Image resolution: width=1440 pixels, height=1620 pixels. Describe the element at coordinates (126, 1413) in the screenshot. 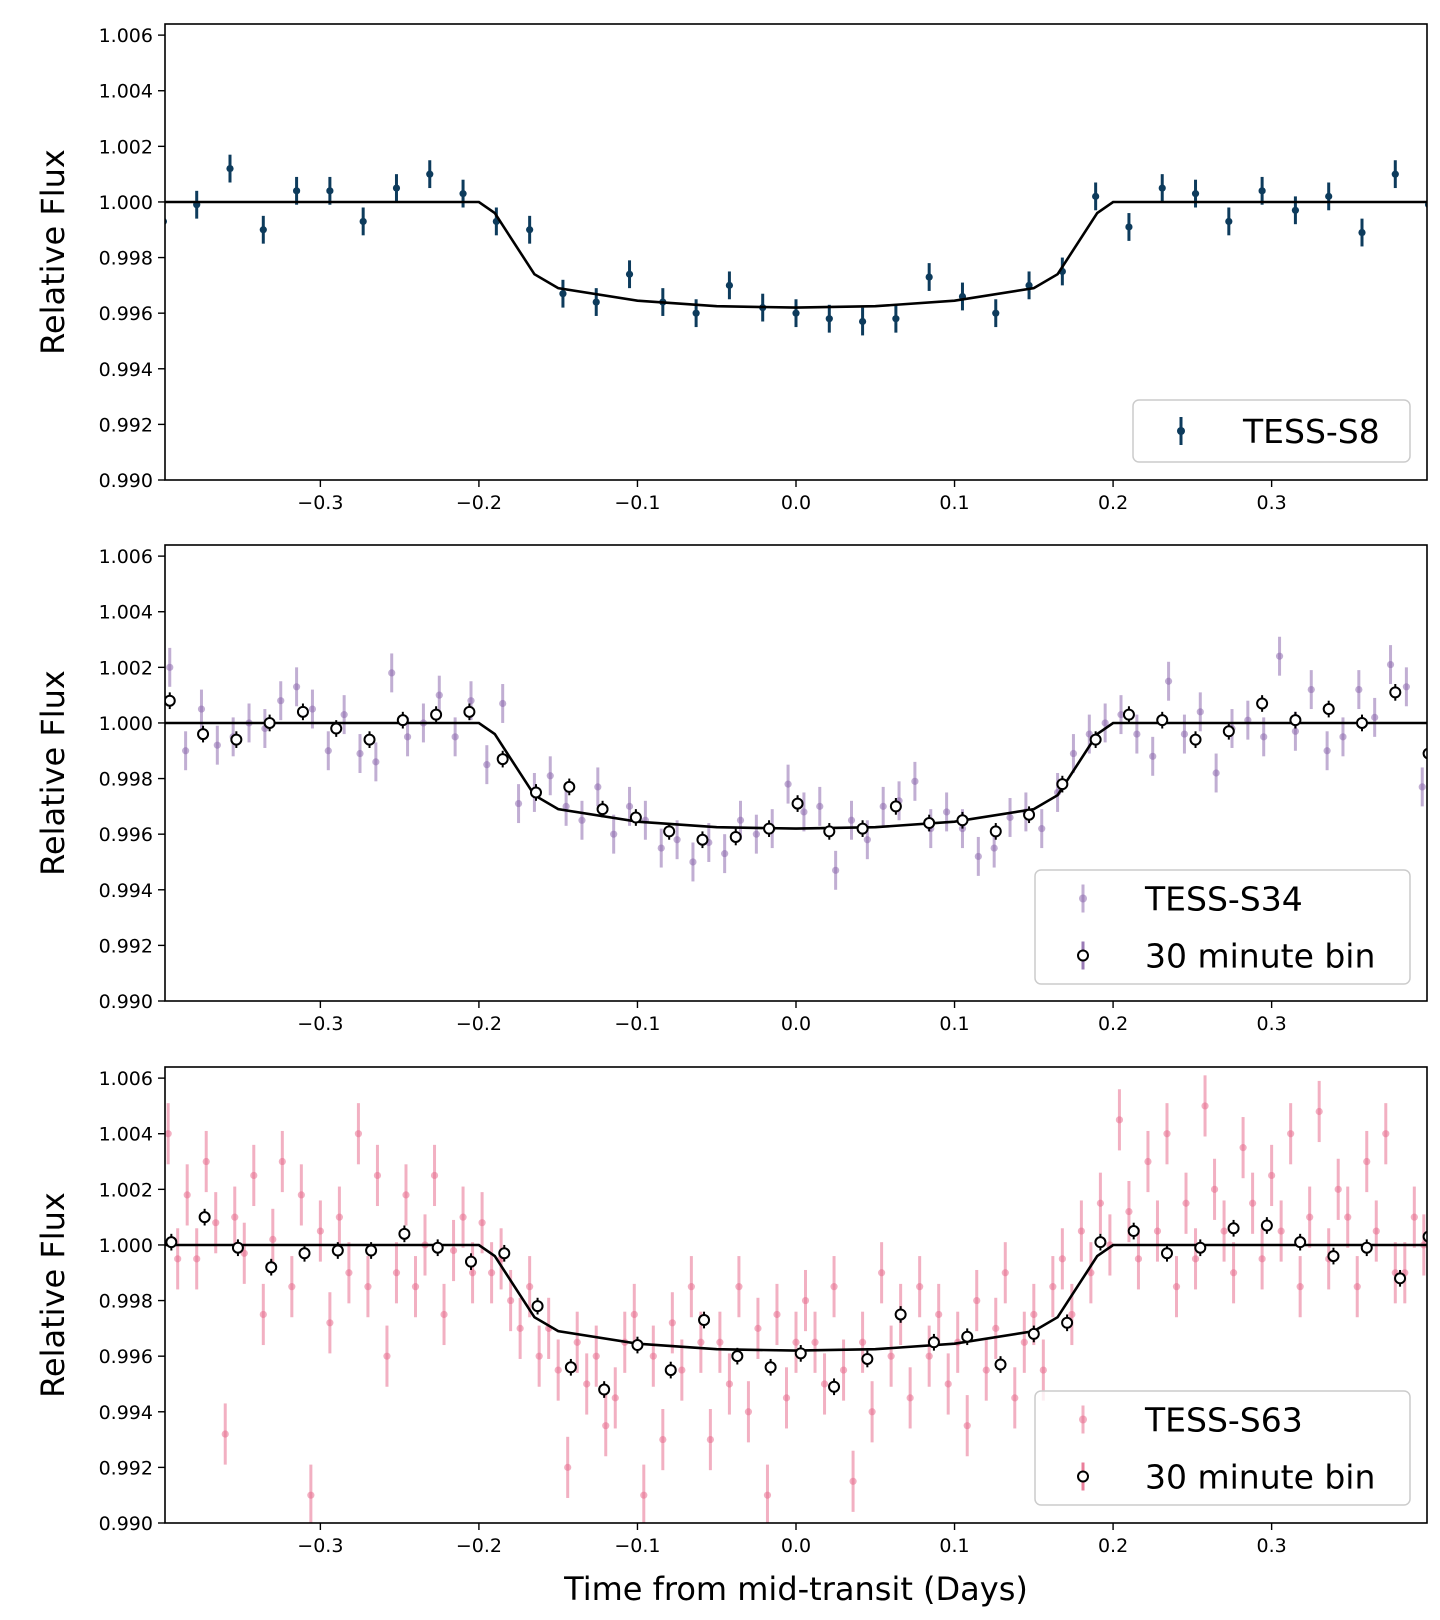

I see `y-tick-label: 0.994` at that location.